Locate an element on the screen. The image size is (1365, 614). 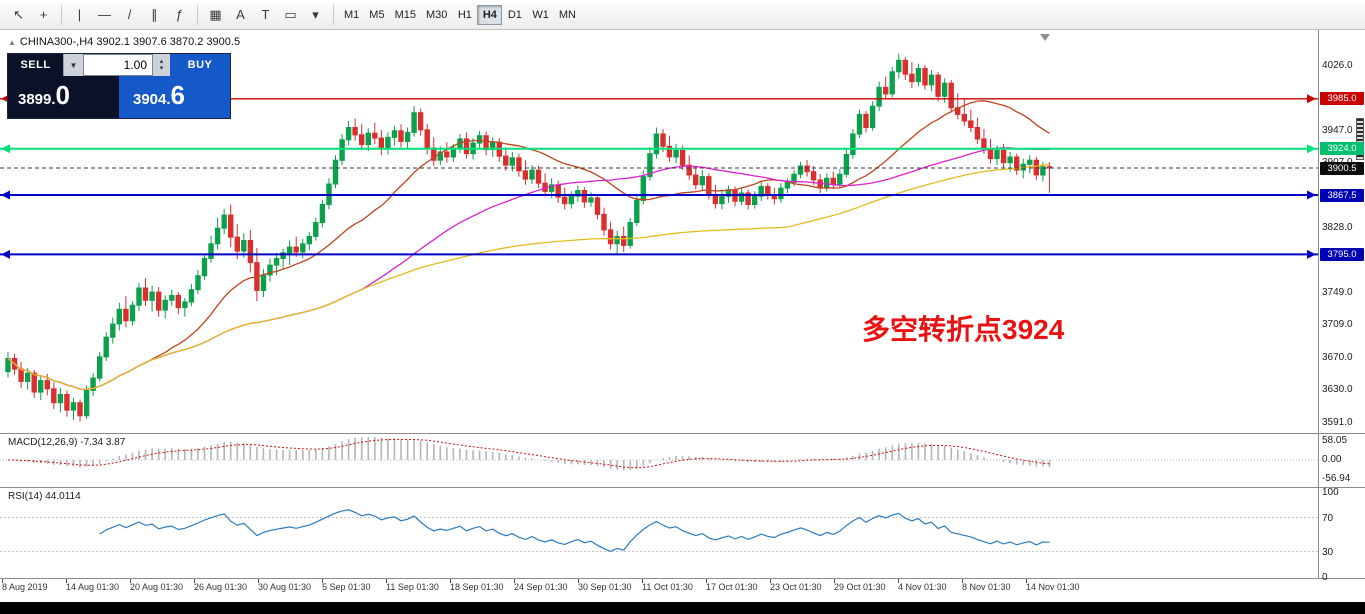
bottom-bar is located at coordinates (682, 608).